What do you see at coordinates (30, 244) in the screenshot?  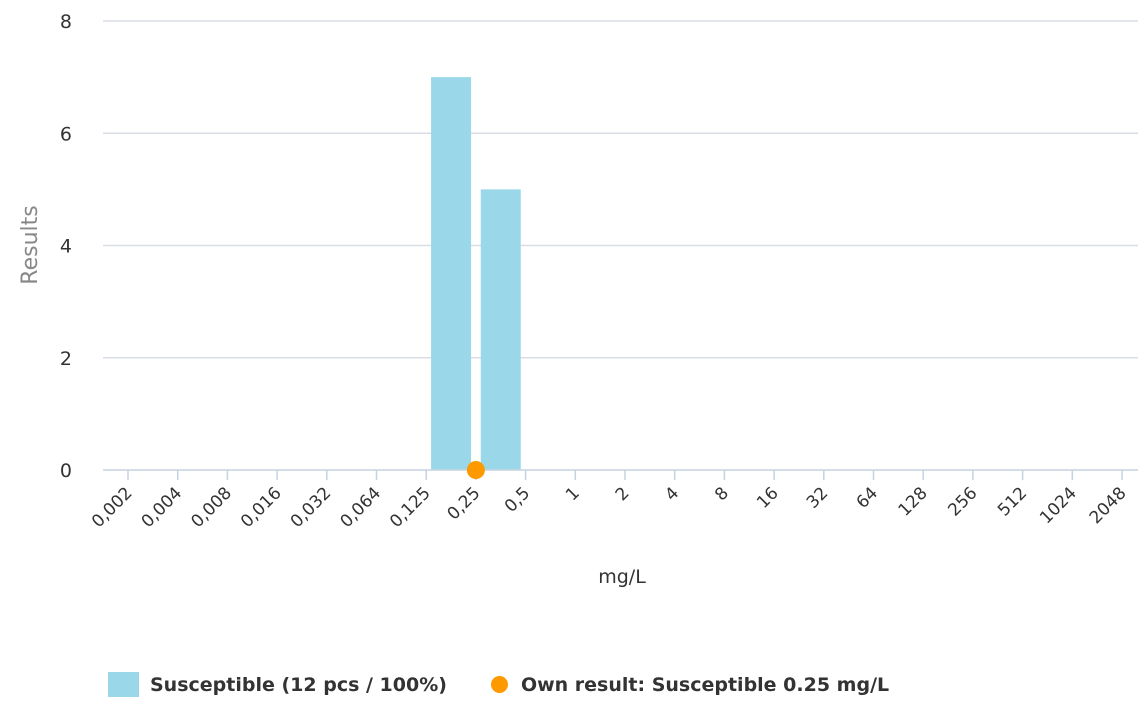 I see `y-axis-title: Results` at bounding box center [30, 244].